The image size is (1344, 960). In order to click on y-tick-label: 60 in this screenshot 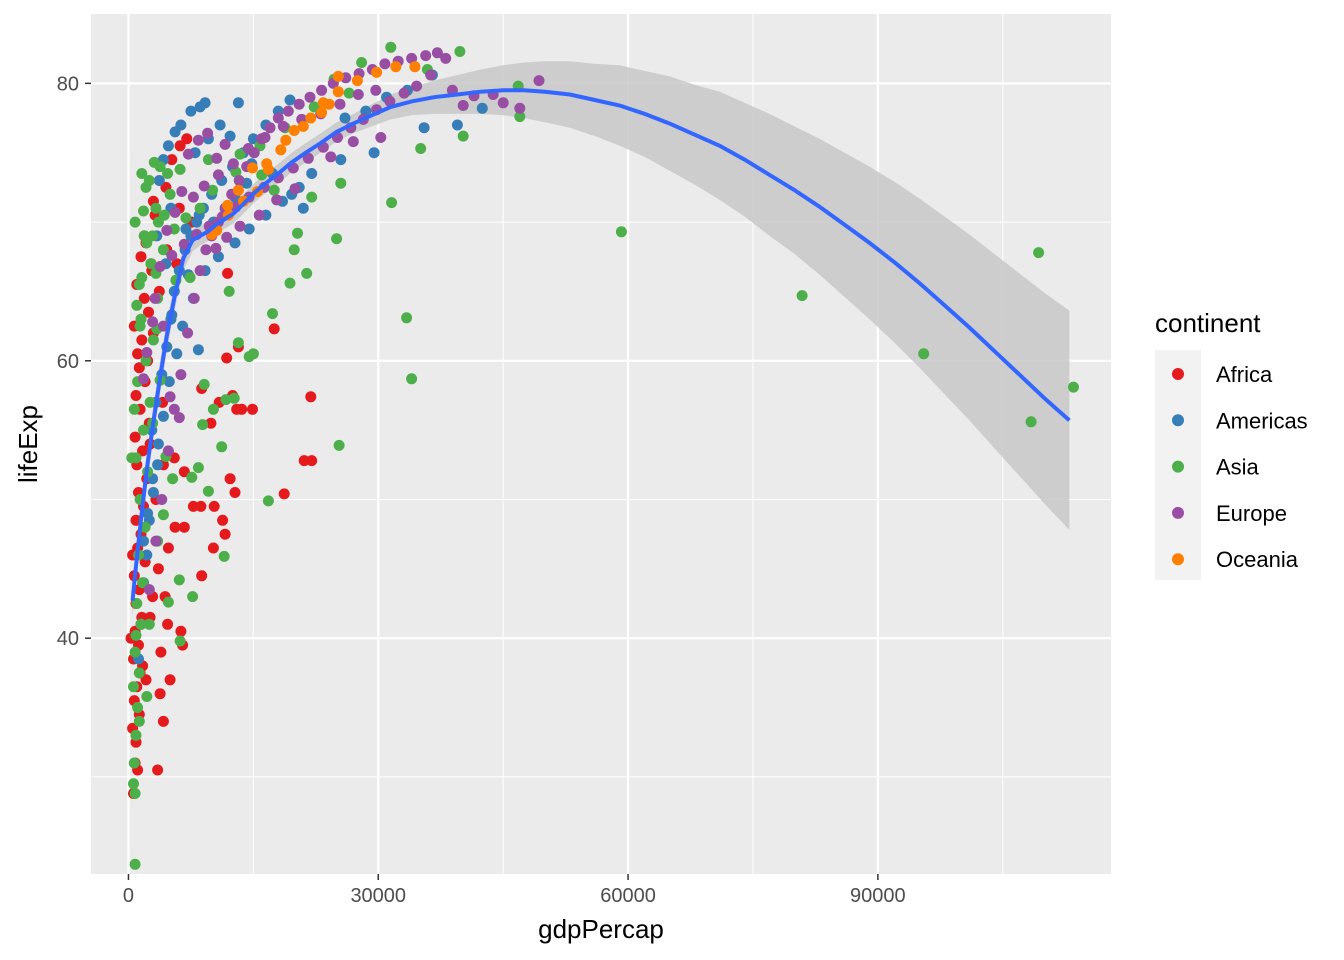, I will do `click(68, 362)`.